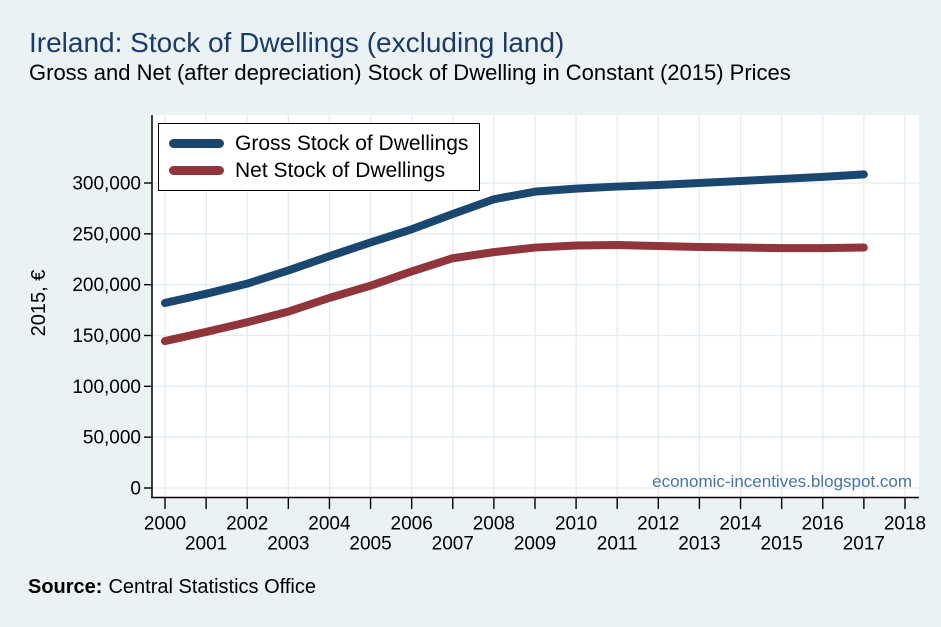 This screenshot has width=941, height=627. Describe the element at coordinates (453, 544) in the screenshot. I see `svg-text: 2007` at that location.